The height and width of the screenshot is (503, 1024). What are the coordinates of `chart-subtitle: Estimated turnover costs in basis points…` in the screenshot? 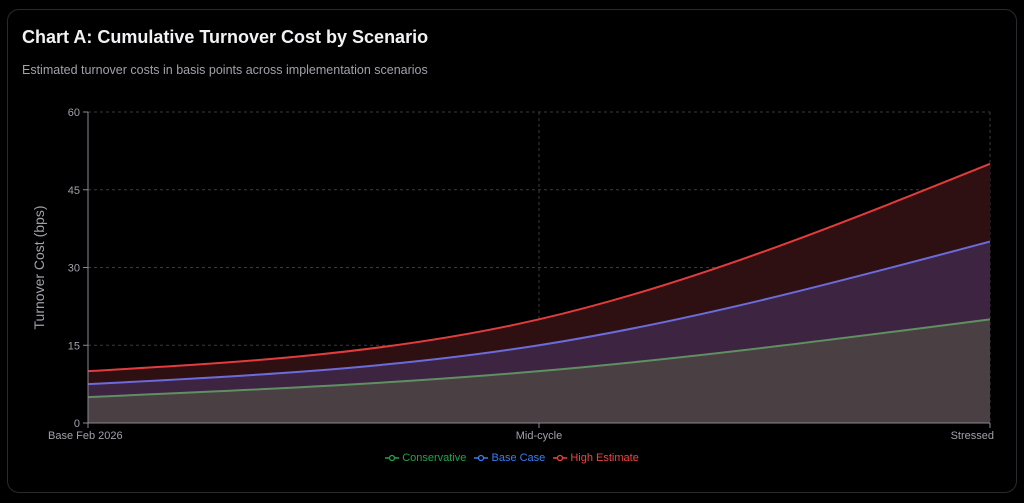 It's located at (225, 70).